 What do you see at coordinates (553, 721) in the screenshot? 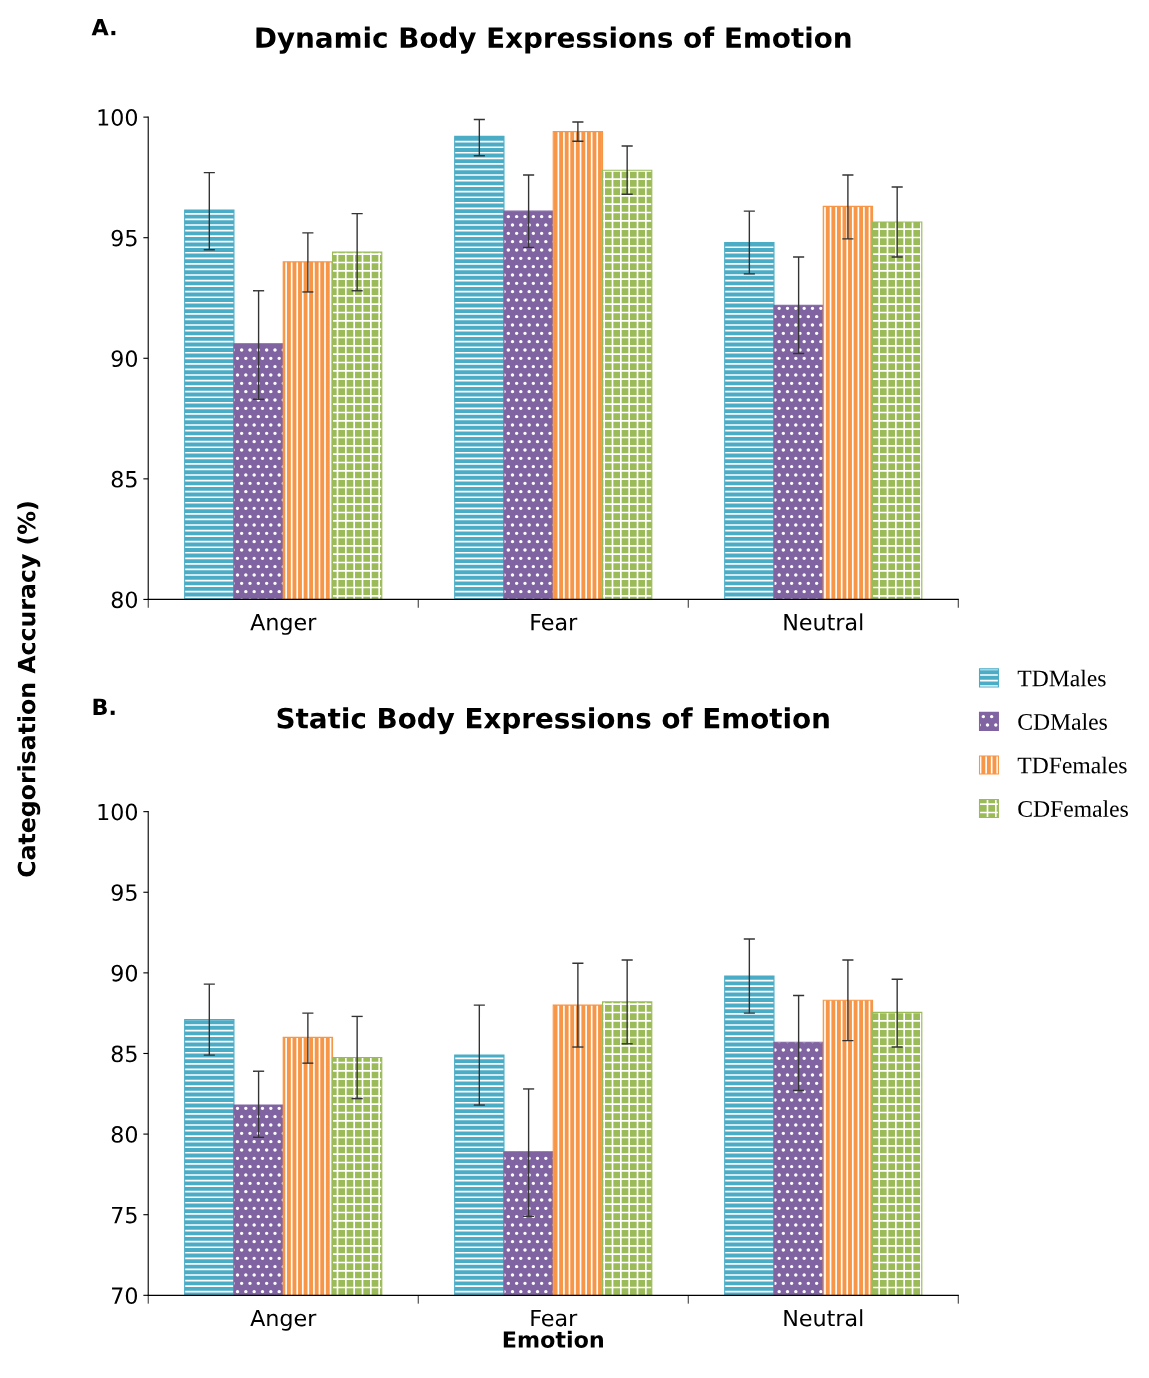
I see `chart-title: Static Body Expressions of Emotion` at bounding box center [553, 721].